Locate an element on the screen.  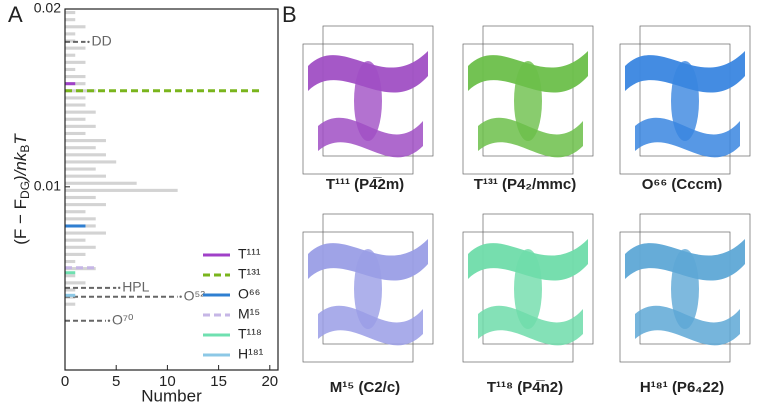
panel-label: B is located at coordinates (289, 14).